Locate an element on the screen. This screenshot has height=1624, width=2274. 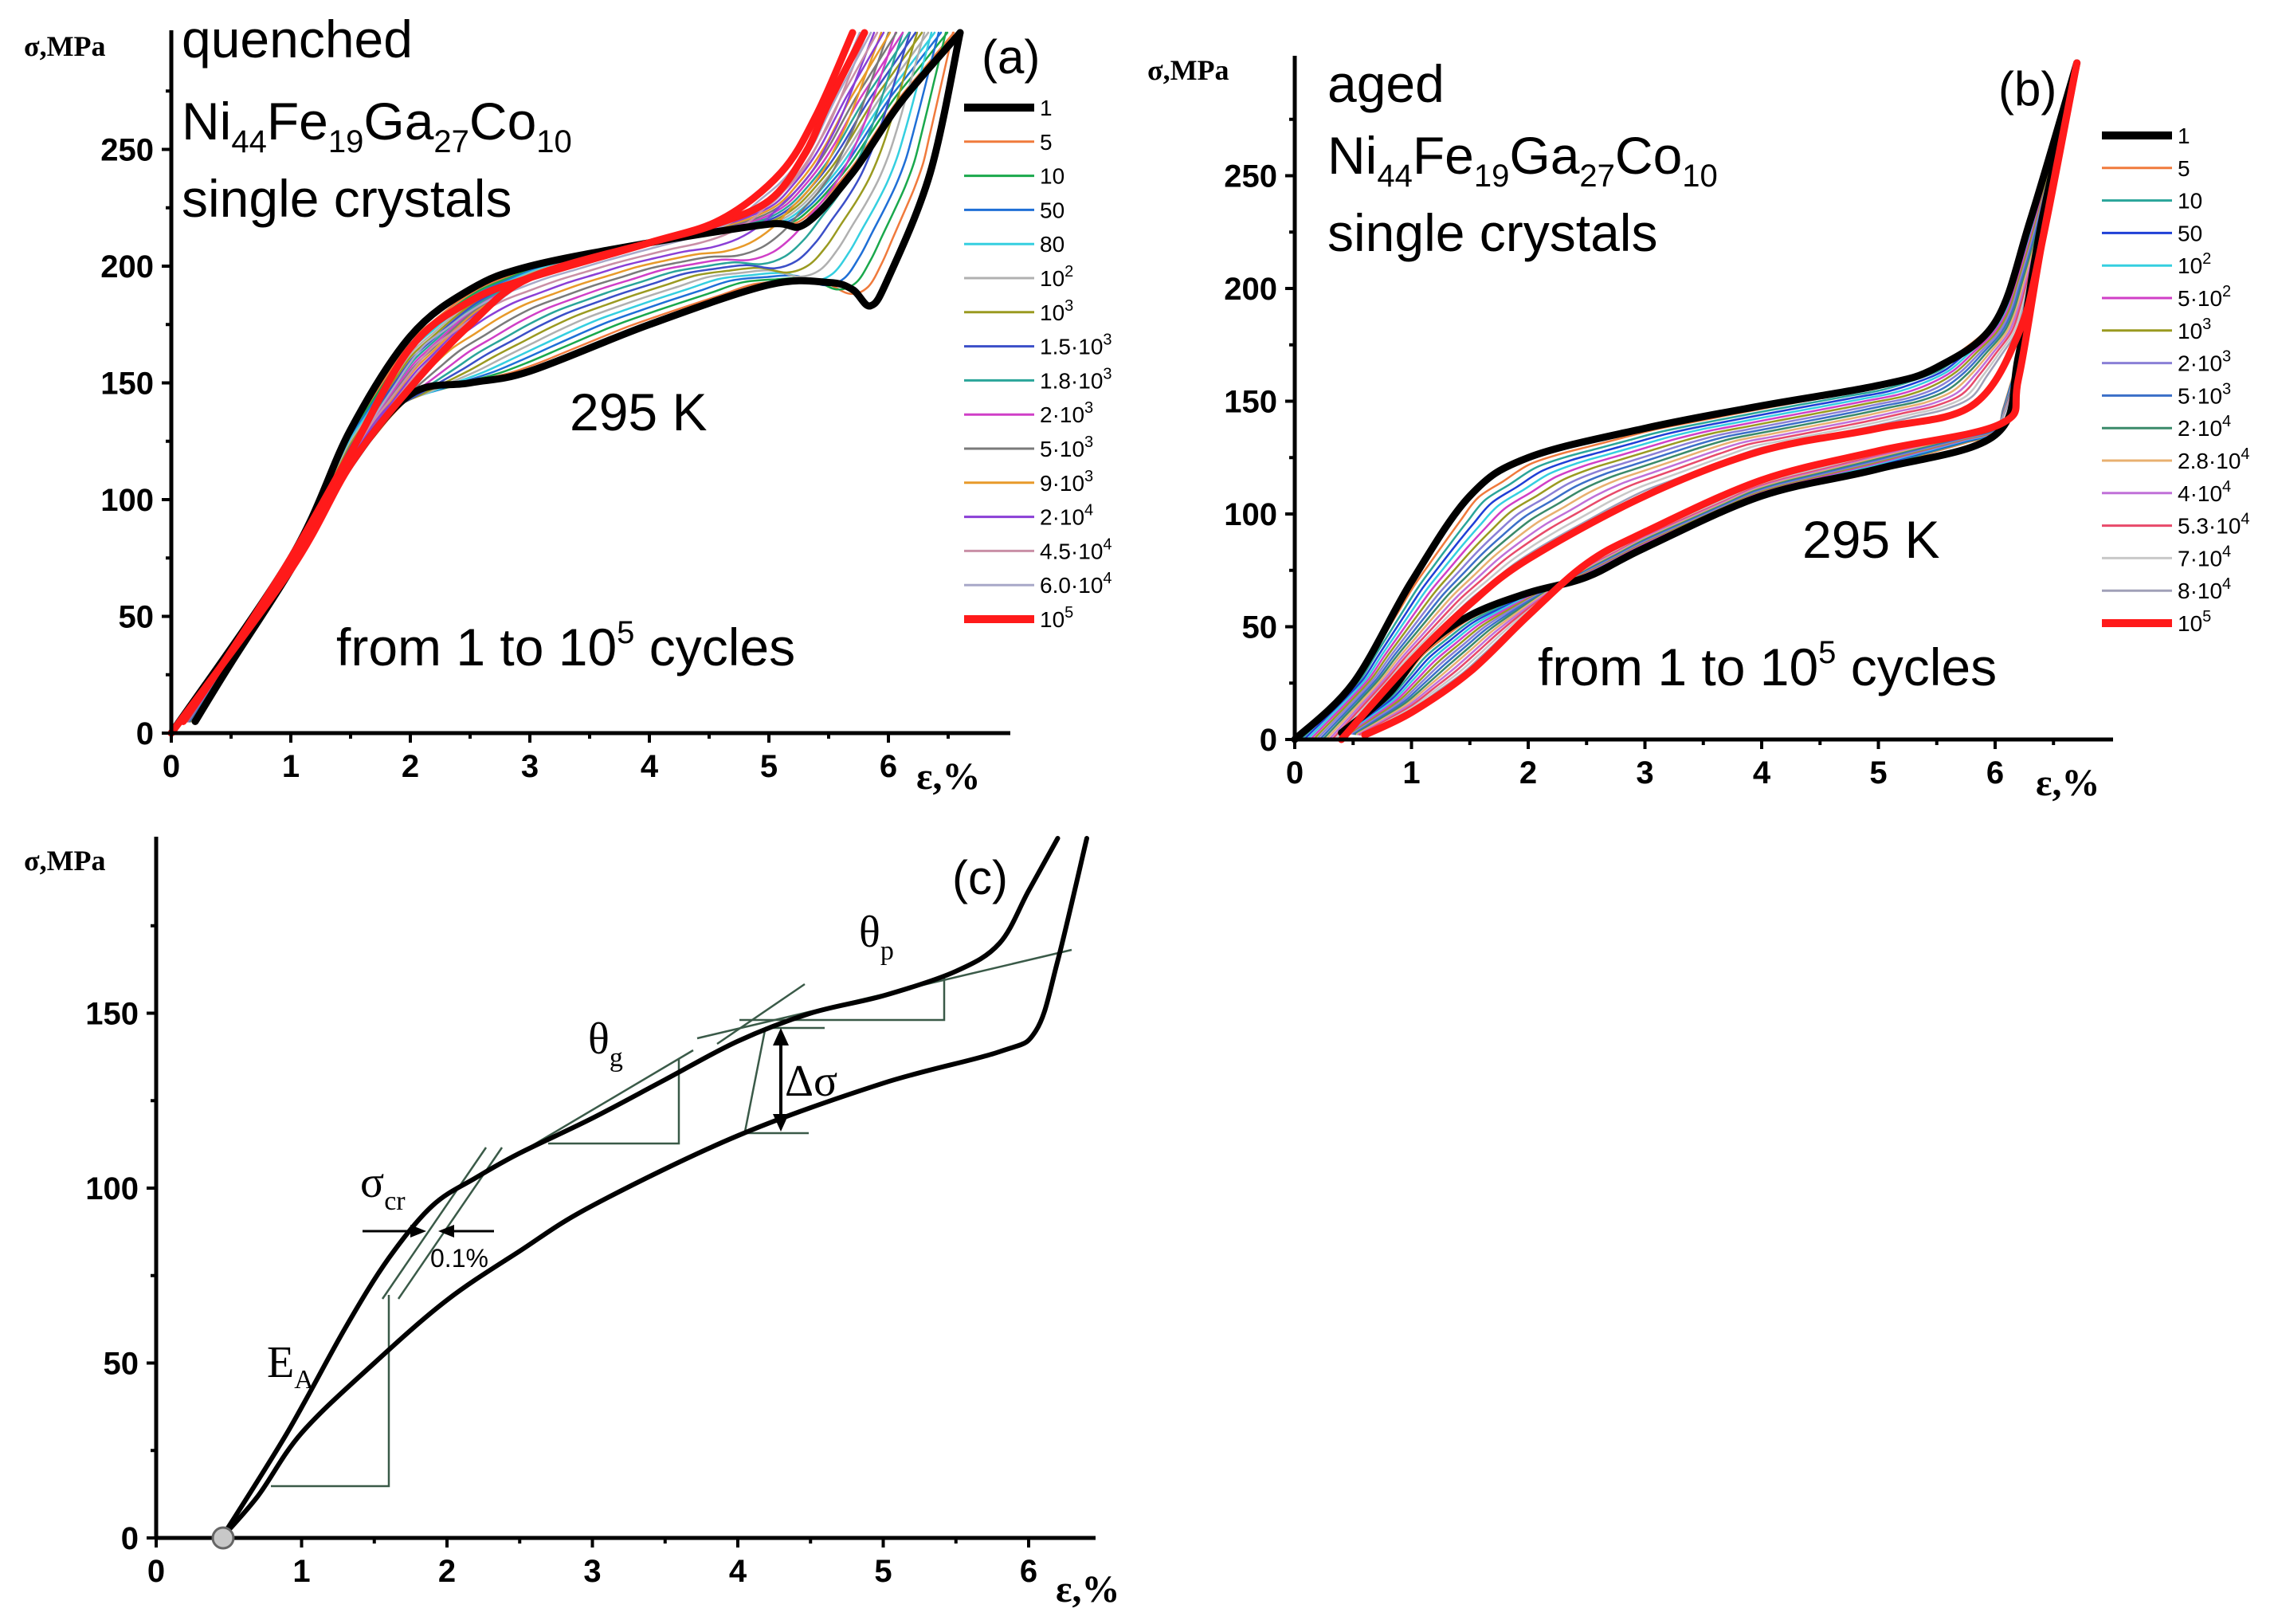
panel-b-x-tick-label: 6 is located at coordinates (1995, 772).